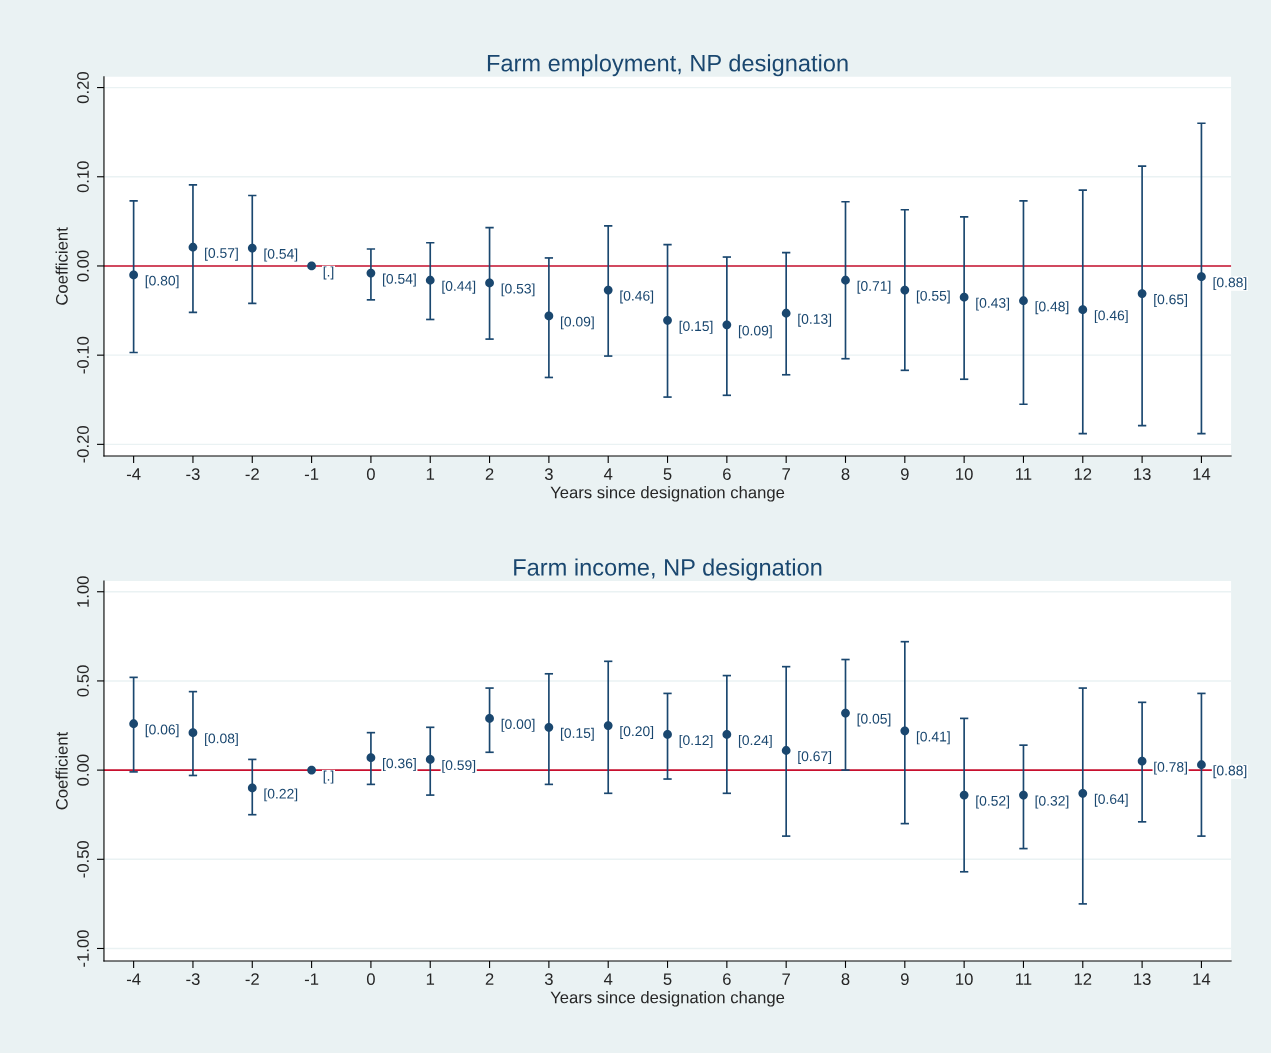  I want to click on annotation: [0.46], so click(1111, 317).